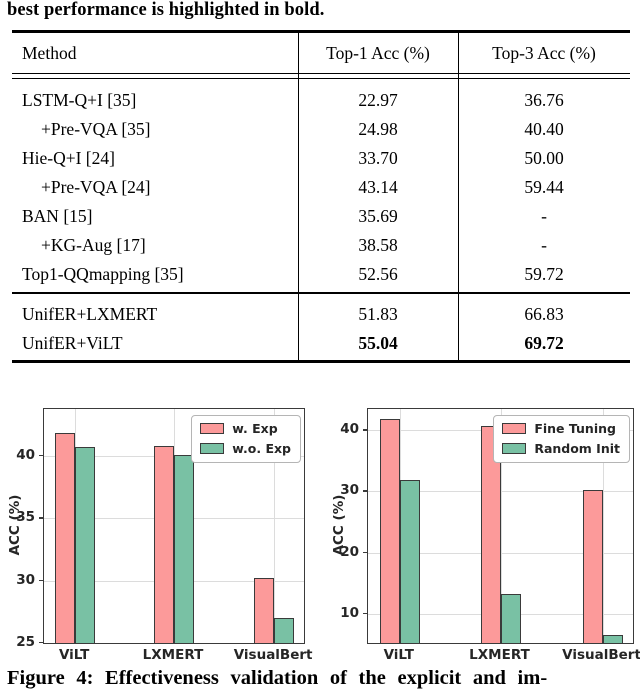 This screenshot has width=640, height=693. What do you see at coordinates (378, 343) in the screenshot?
I see `top1-cell: 55.04` at bounding box center [378, 343].